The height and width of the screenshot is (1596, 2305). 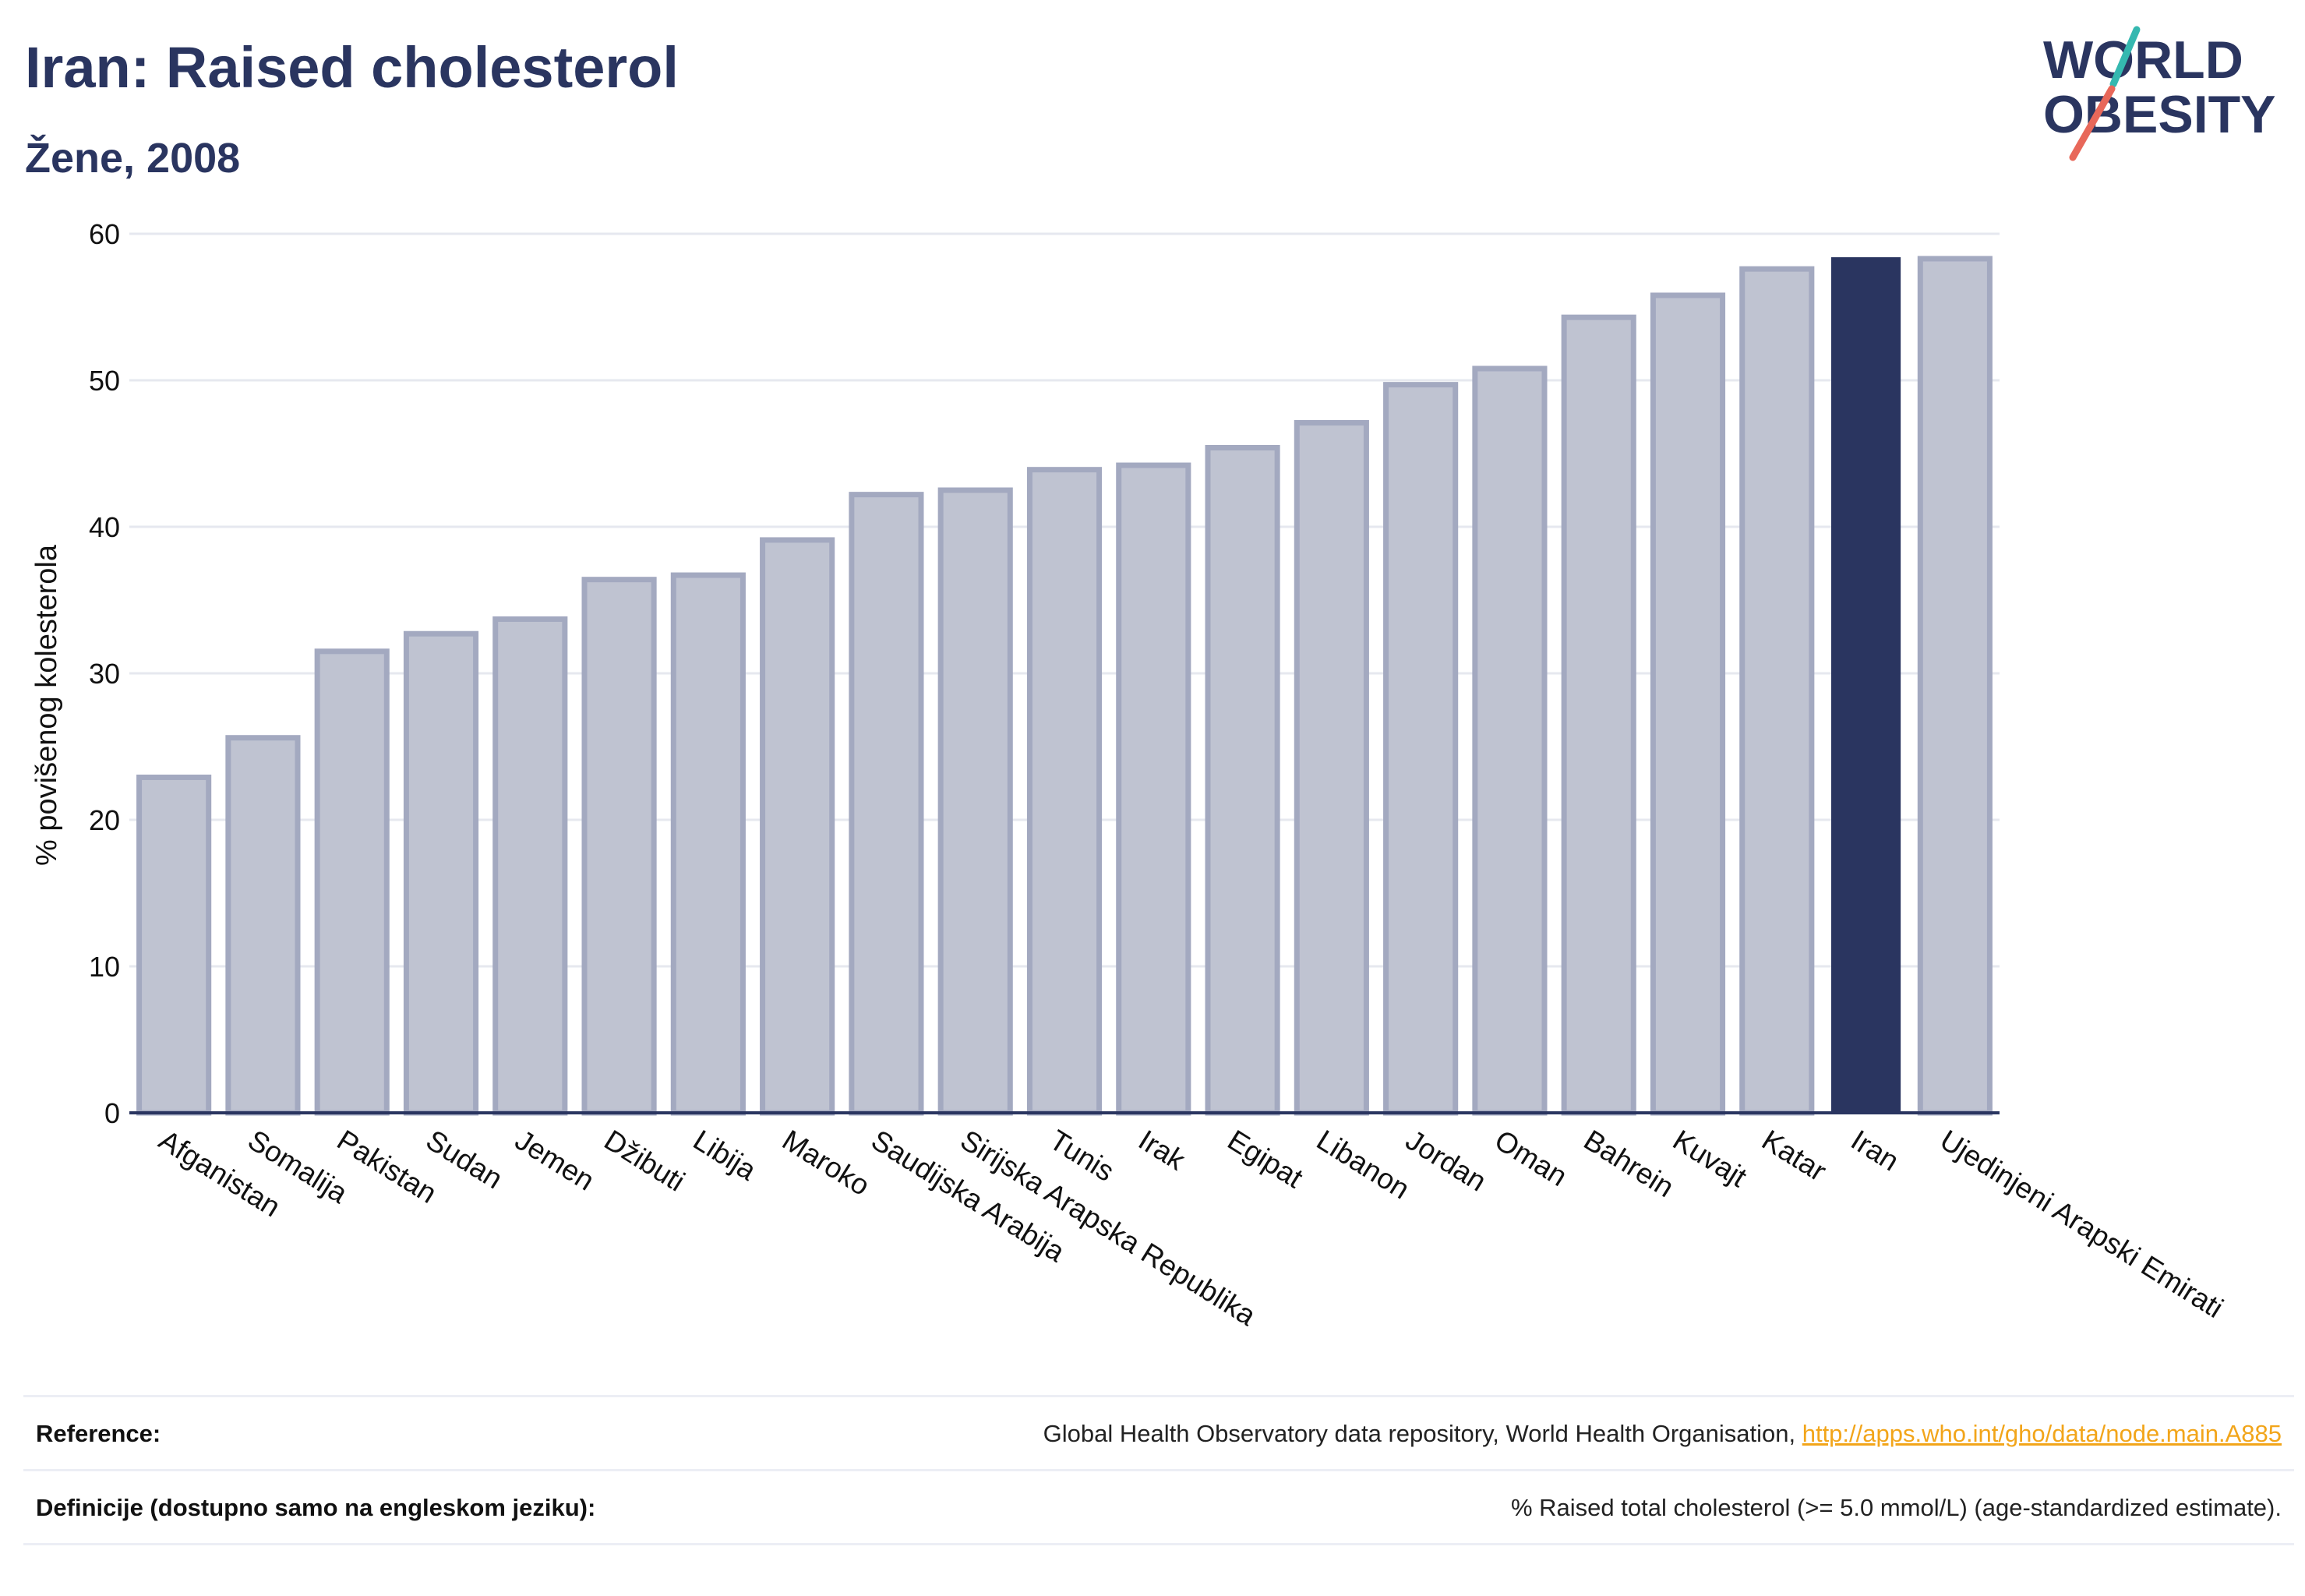 I want to click on bar-somalija, so click(x=263, y=925).